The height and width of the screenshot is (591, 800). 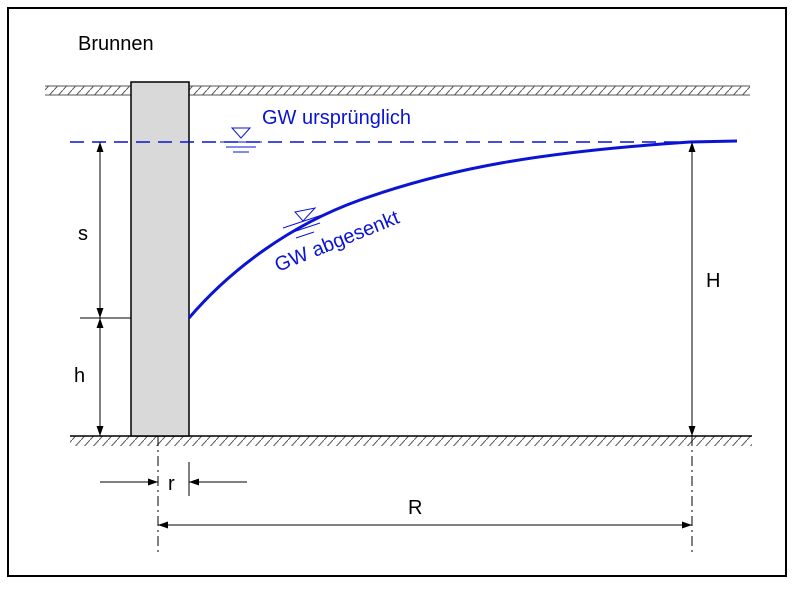 What do you see at coordinates (713, 281) in the screenshot?
I see `label-H: H` at bounding box center [713, 281].